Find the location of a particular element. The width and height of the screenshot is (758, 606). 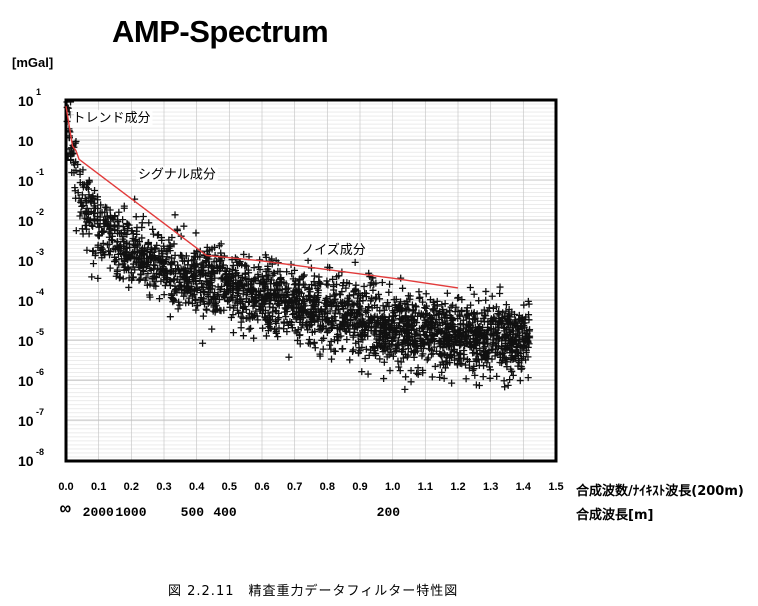

x-tick-label: 1.3 is located at coordinates (490, 487).